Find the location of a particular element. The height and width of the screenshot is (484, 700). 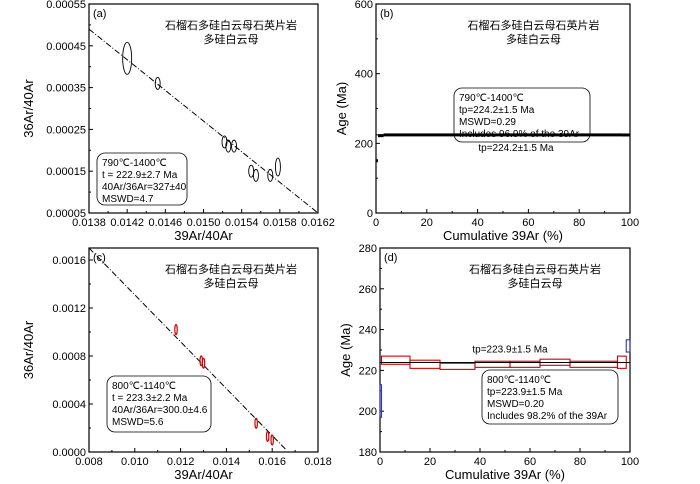

annotation-line: t = 223.3±2.2 Ma is located at coordinates (150, 398).